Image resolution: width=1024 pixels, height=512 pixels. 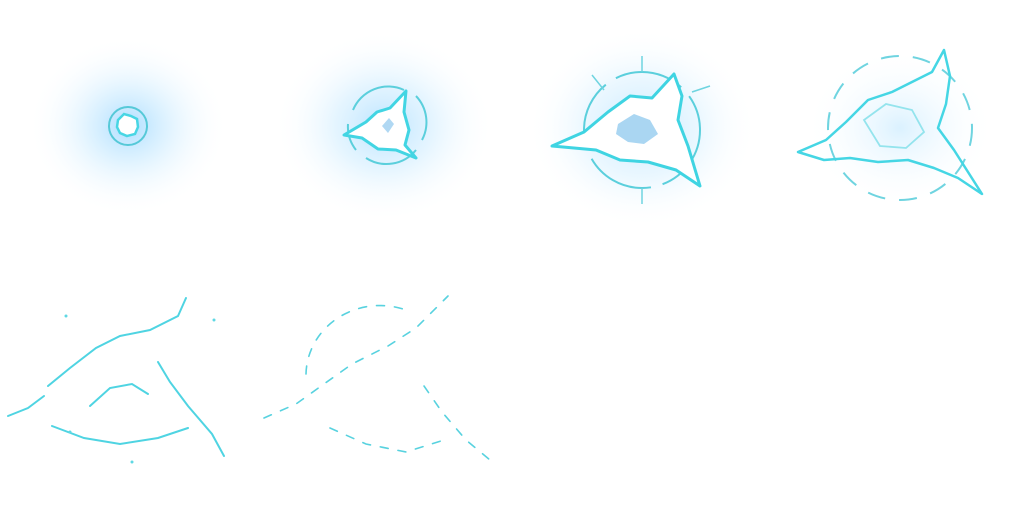 I want to click on dashed-ring, so click(x=900, y=128).